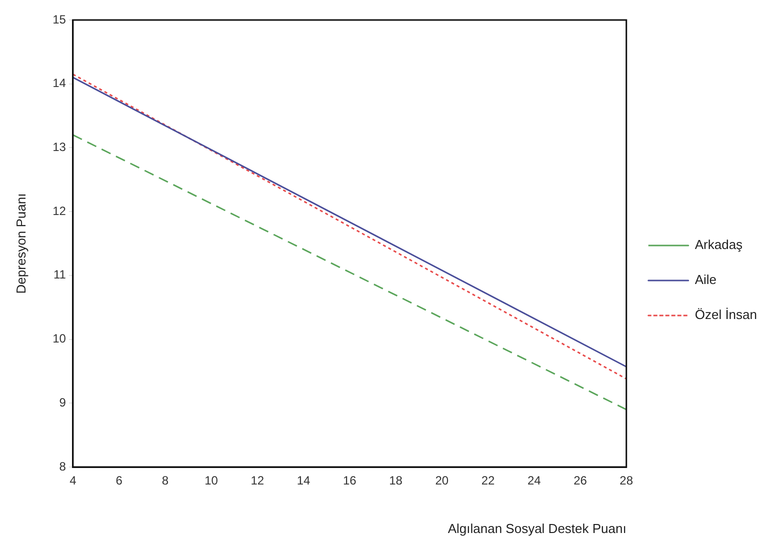 The image size is (773, 551). What do you see at coordinates (62, 466) in the screenshot?
I see `y-tick-label: 8` at bounding box center [62, 466].